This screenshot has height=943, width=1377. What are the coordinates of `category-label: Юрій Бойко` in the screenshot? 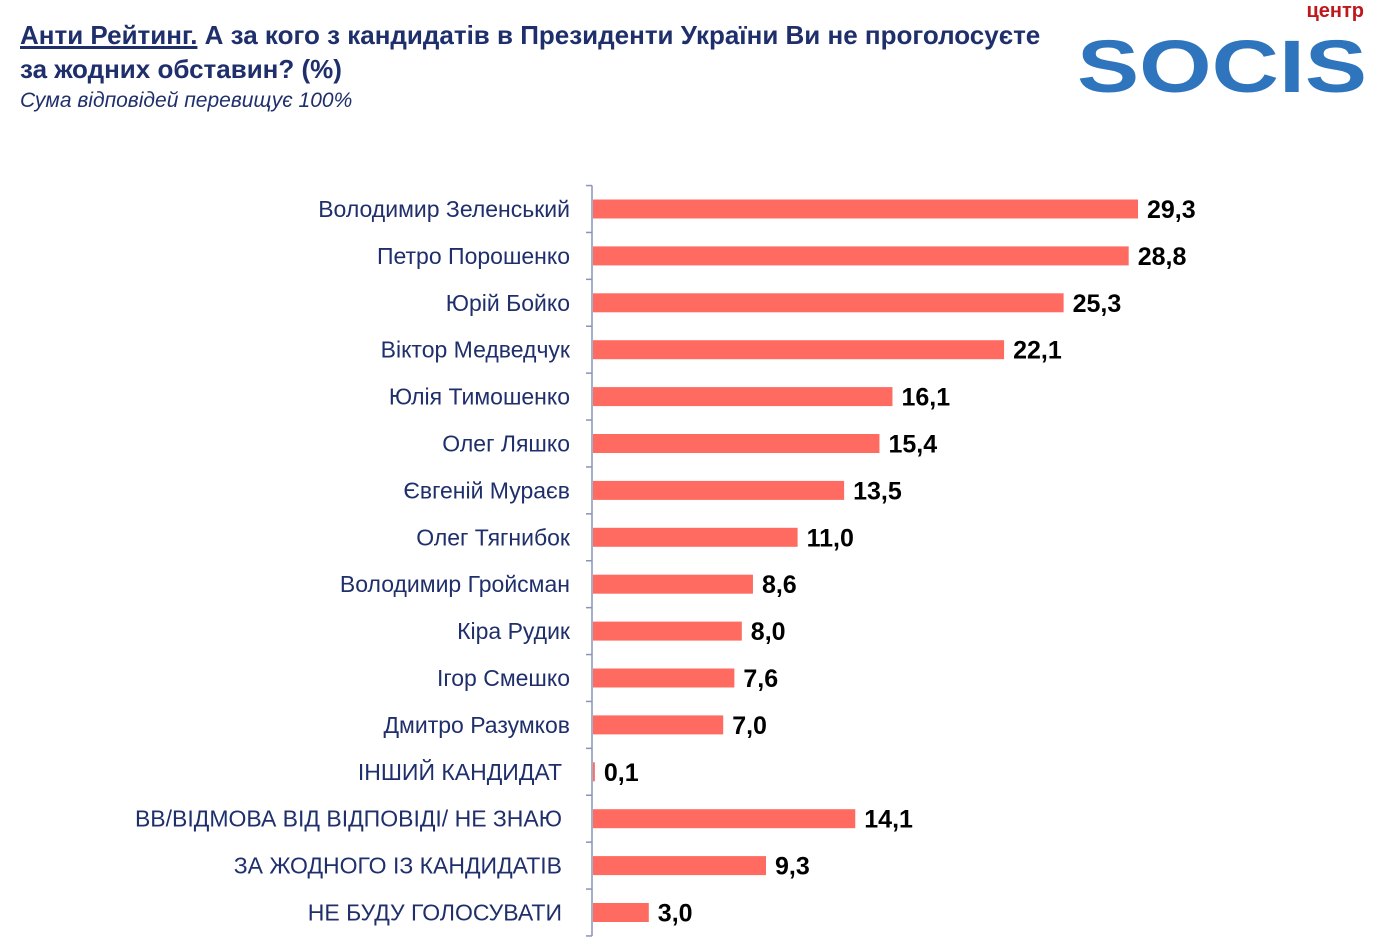 It's located at (508, 303).